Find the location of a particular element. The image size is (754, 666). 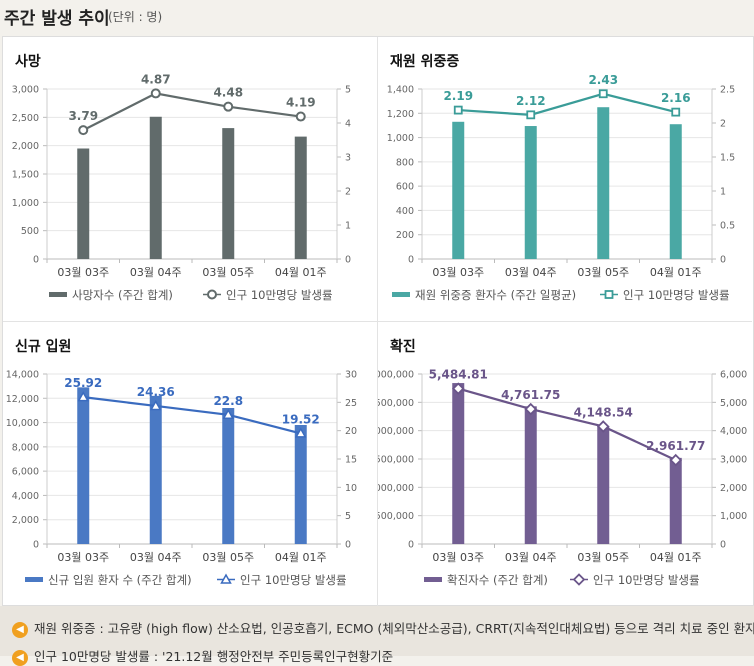

y-right-tick-label: 0.5 is located at coordinates (727, 226).